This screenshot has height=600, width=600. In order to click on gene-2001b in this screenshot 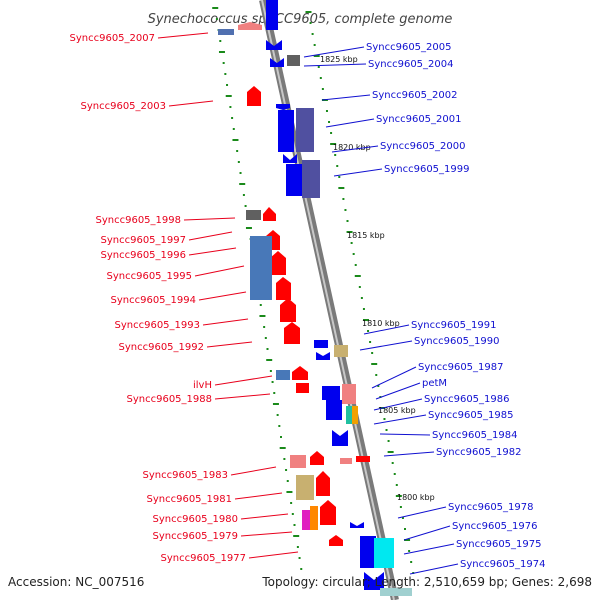, I will do `click(305, 130)`.